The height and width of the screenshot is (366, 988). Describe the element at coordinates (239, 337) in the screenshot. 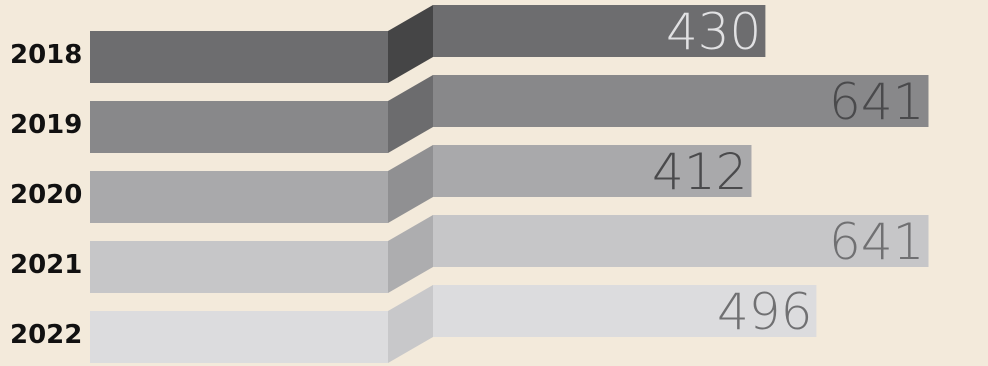

I see `bar-left-segment-2022` at that location.